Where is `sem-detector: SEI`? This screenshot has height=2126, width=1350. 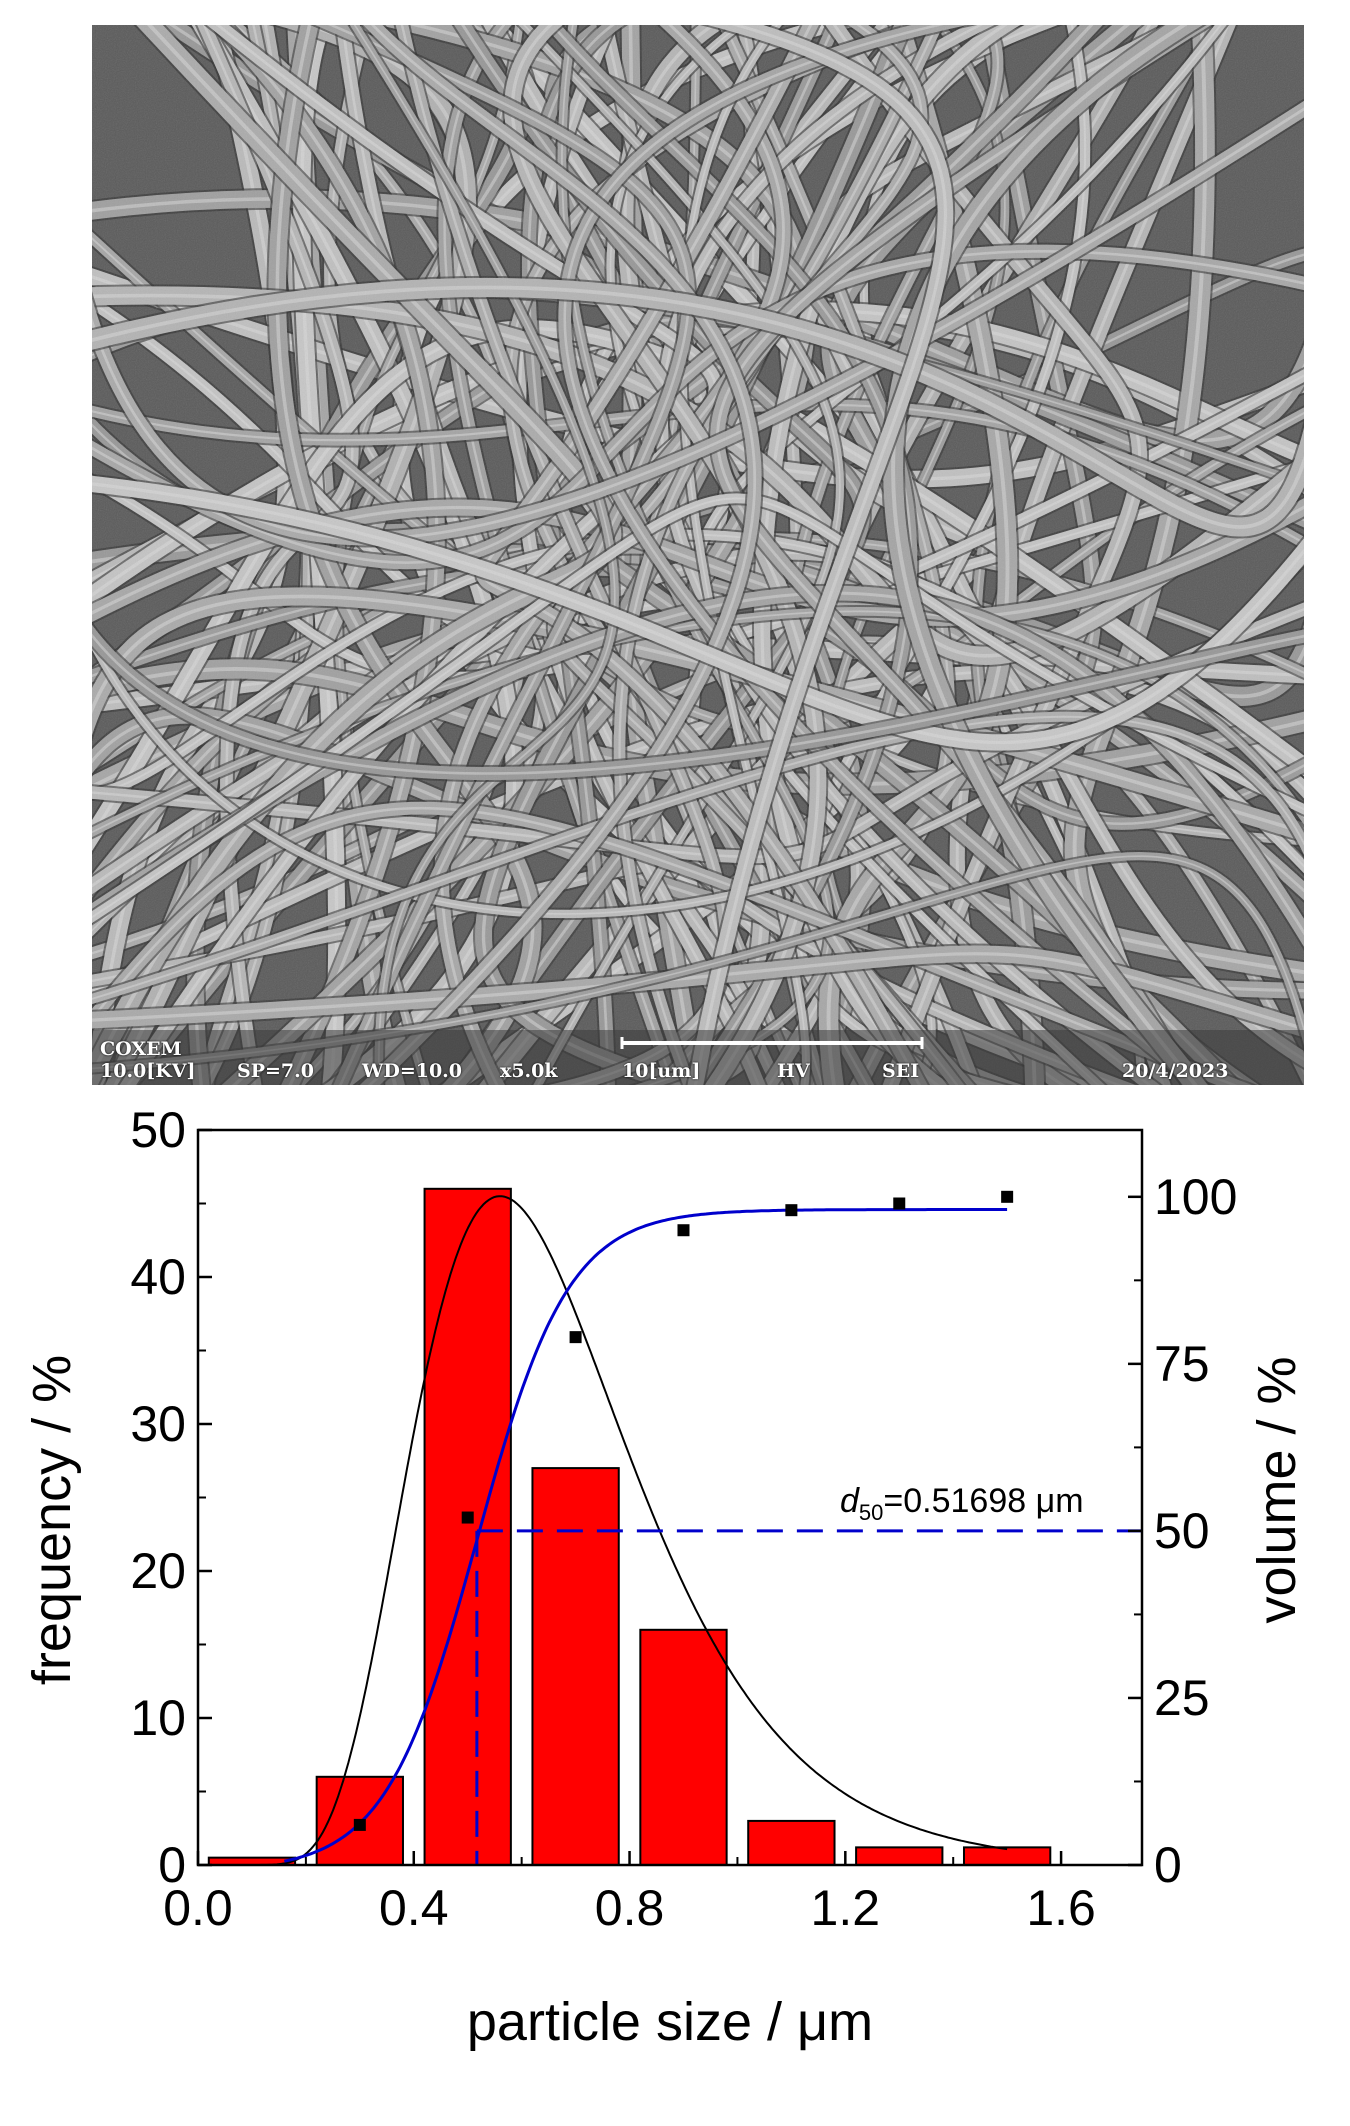 sem-detector: SEI is located at coordinates (901, 1071).